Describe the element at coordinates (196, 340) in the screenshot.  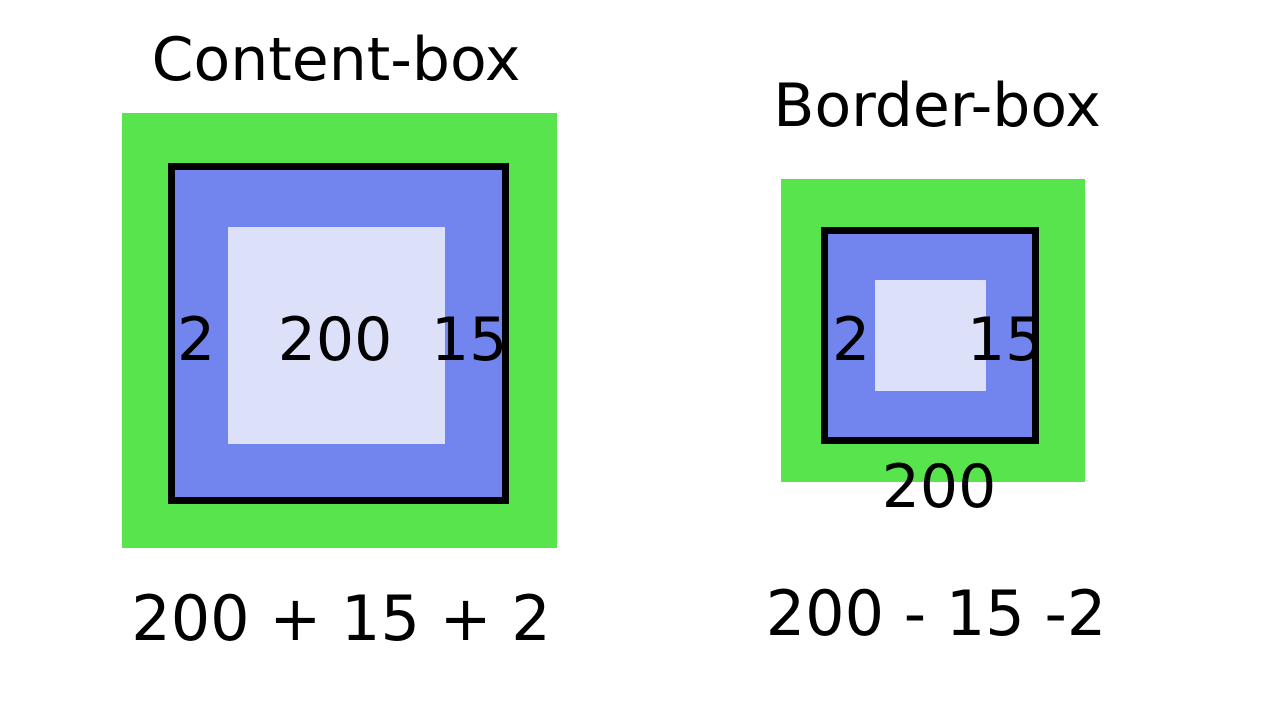
I see `content-box-border-label: 2` at that location.